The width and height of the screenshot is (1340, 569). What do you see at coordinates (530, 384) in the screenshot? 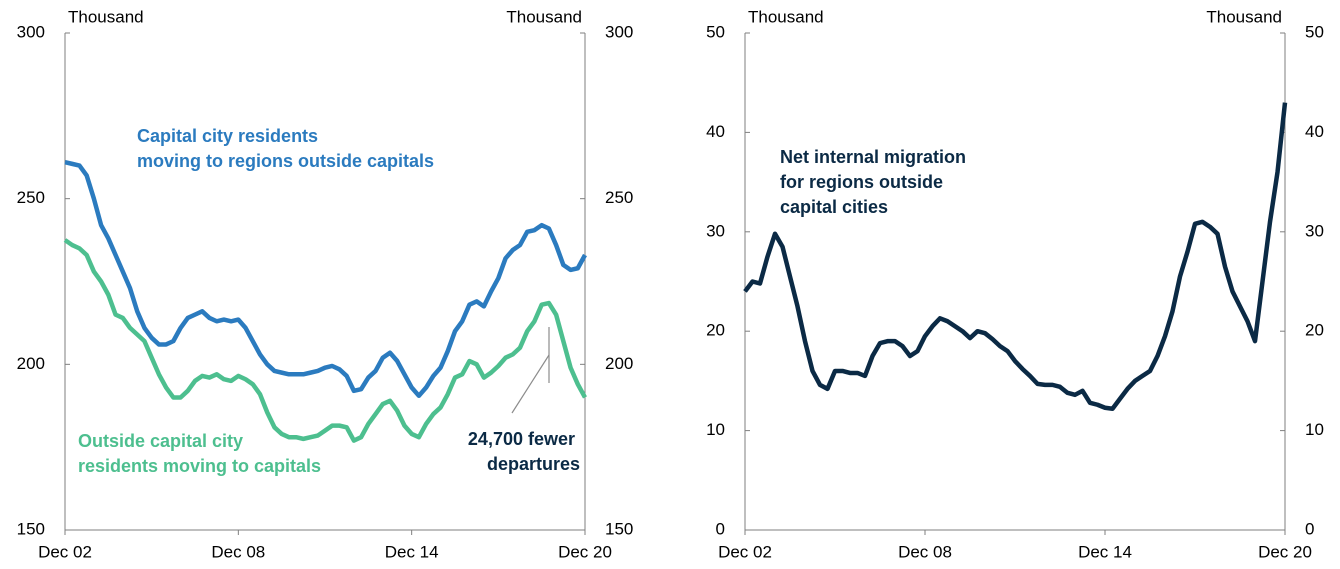
I see `annotation-leader` at bounding box center [530, 384].